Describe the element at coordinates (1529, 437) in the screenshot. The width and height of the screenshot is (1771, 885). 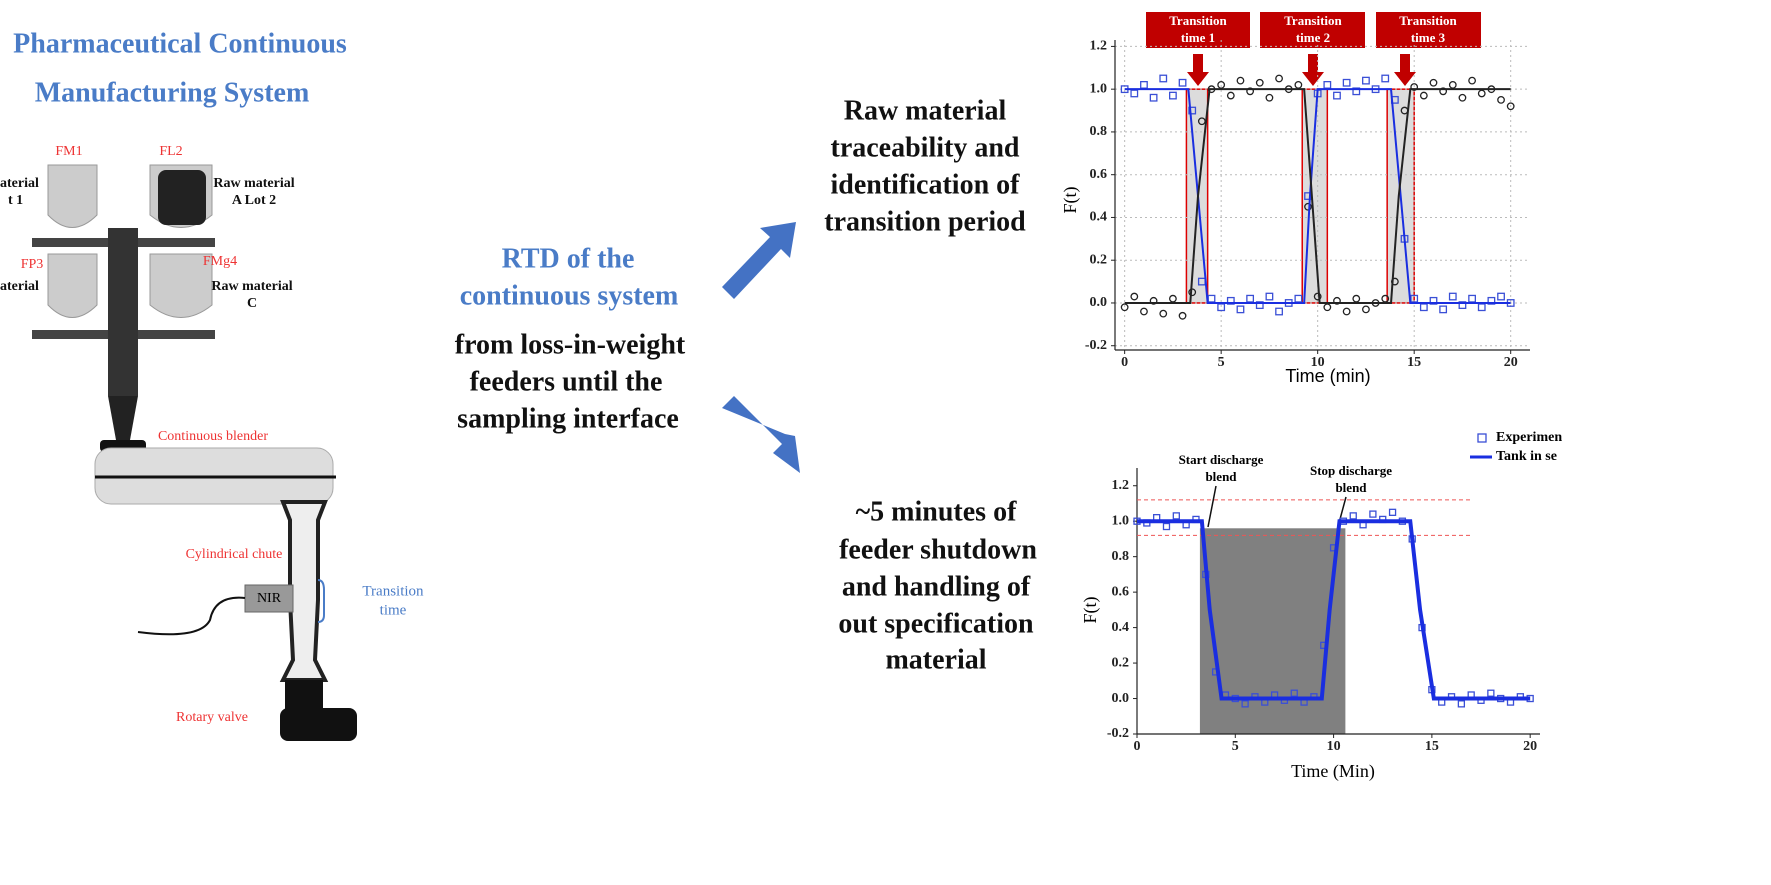
I see `legend-label: Experimen` at that location.